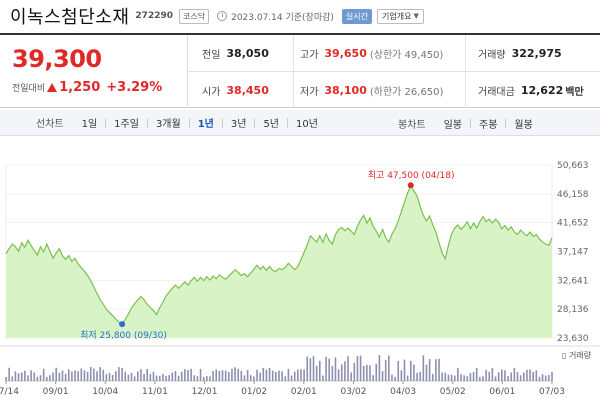  What do you see at coordinates (205, 124) in the screenshot?
I see `period-1y: 1년` at bounding box center [205, 124].